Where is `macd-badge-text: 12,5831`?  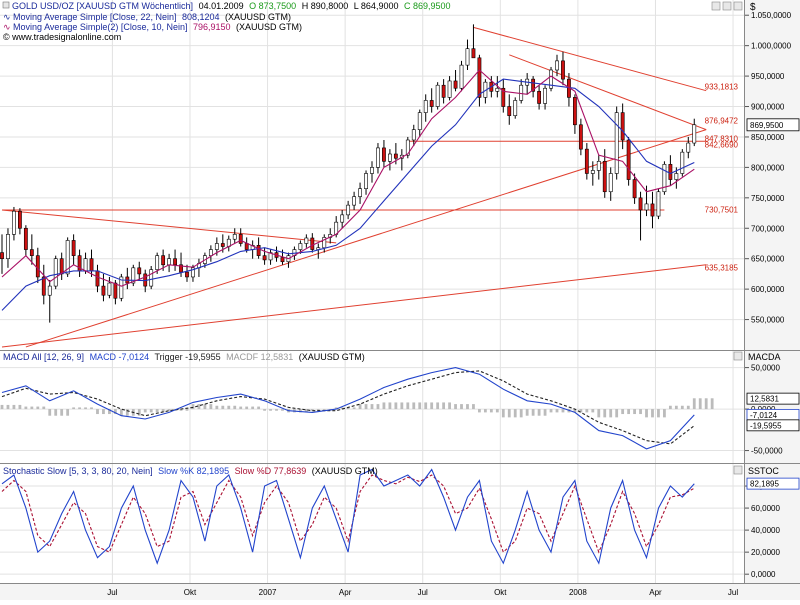 macd-badge-text: 12,5831 is located at coordinates (764, 399).